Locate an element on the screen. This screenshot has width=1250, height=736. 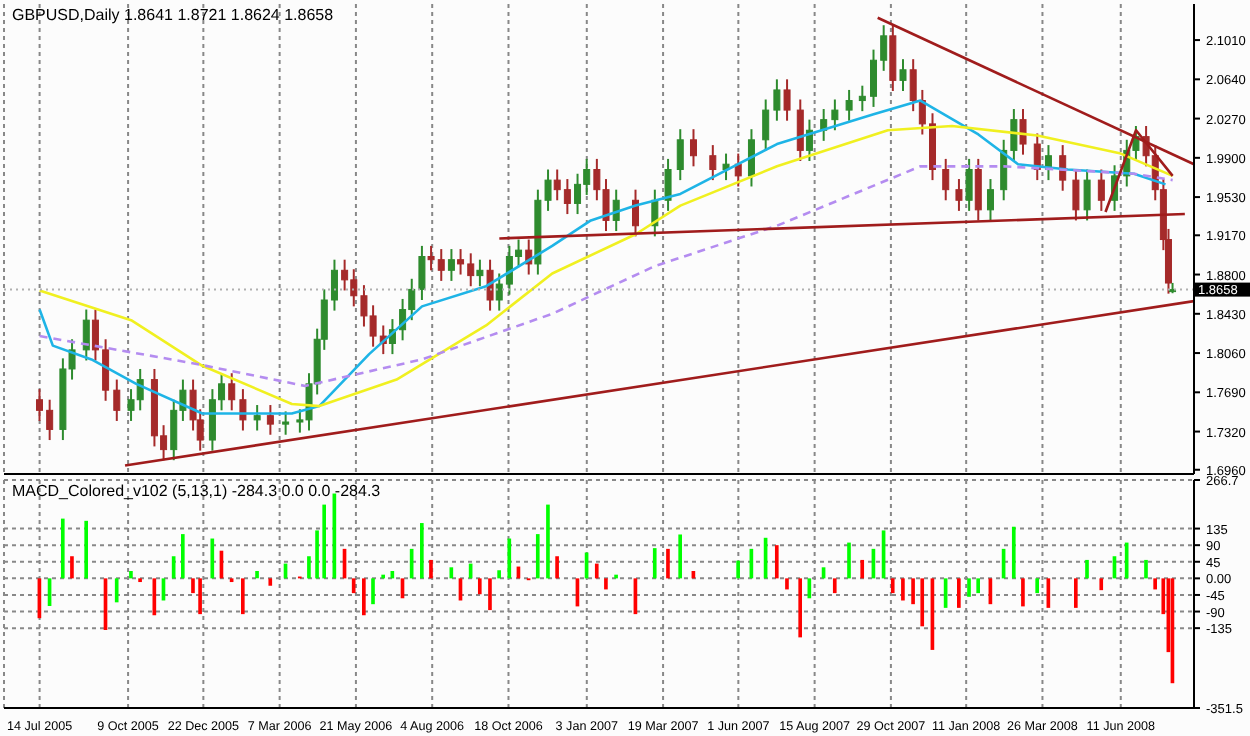
chart-title: GBPUSD,Daily 1.8641 1.8721 1.8624 1.8658 is located at coordinates (173, 15).